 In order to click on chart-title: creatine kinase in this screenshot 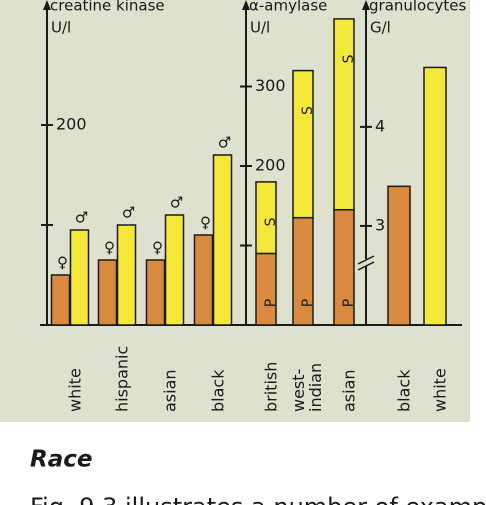, I will do `click(107, 7)`.